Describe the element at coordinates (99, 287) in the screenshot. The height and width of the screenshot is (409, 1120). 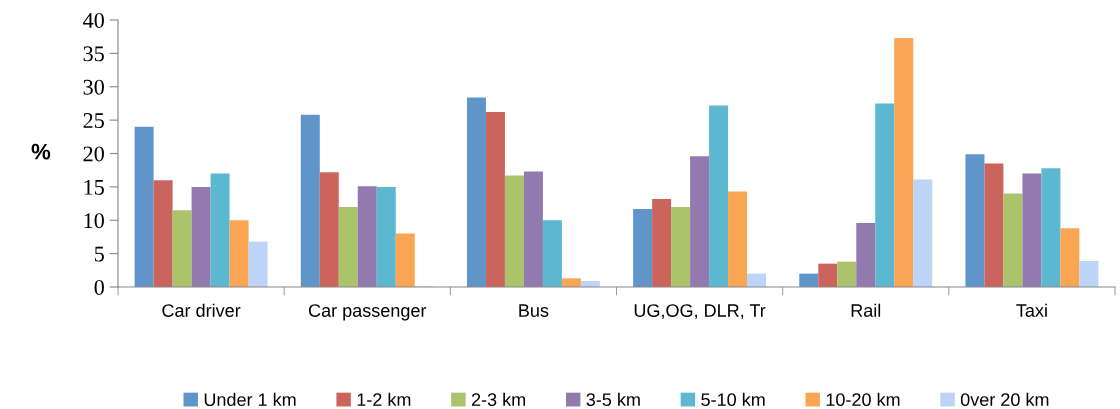
I see `y-tick-label: 0` at that location.